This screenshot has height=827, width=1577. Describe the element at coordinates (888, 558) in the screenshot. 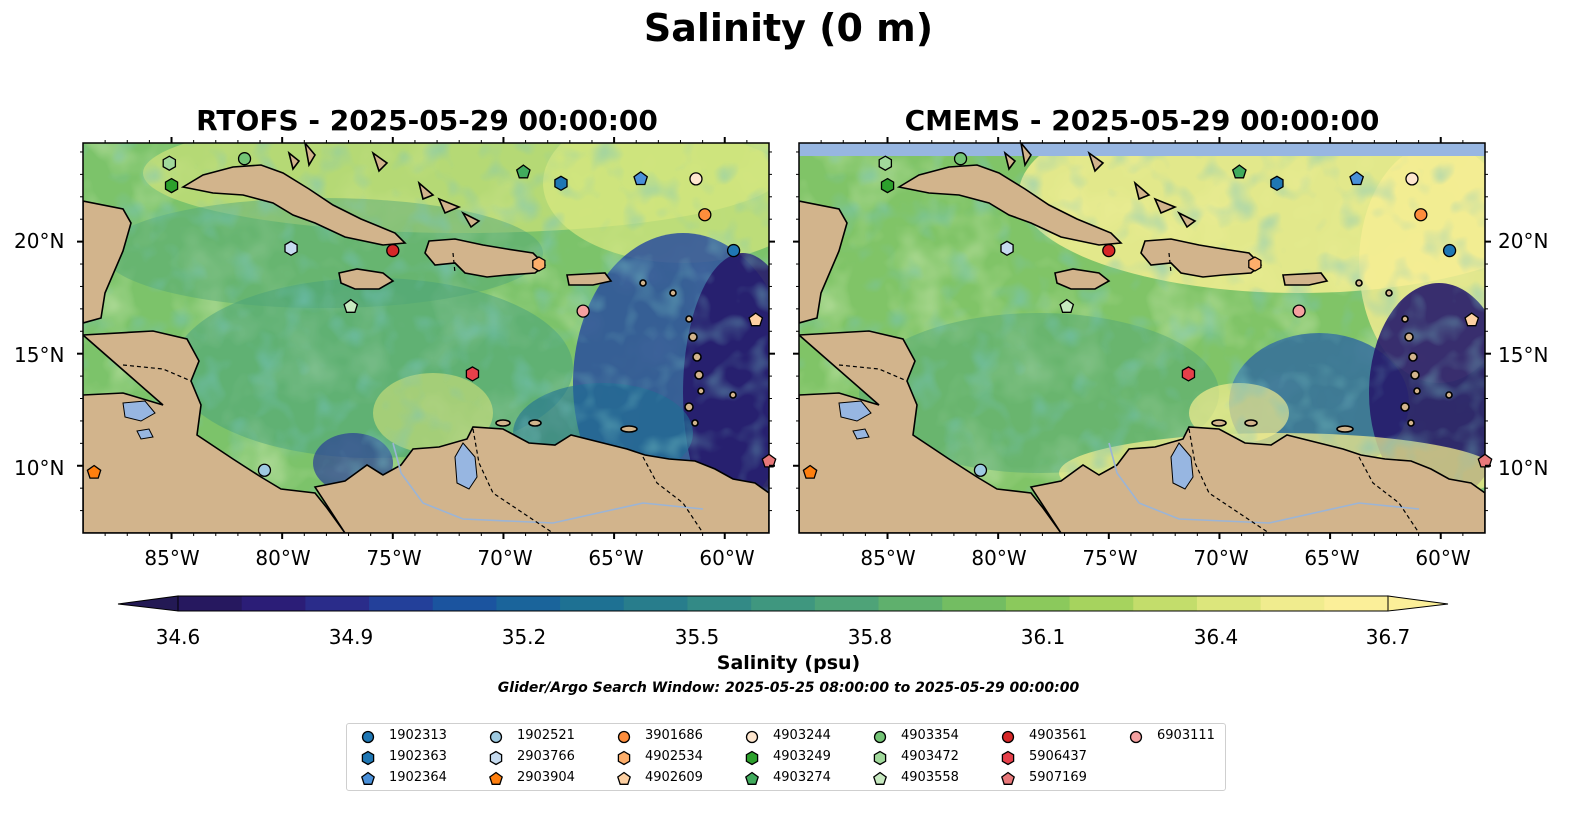

I see `lon-label-85w-right: 85°W` at that location.